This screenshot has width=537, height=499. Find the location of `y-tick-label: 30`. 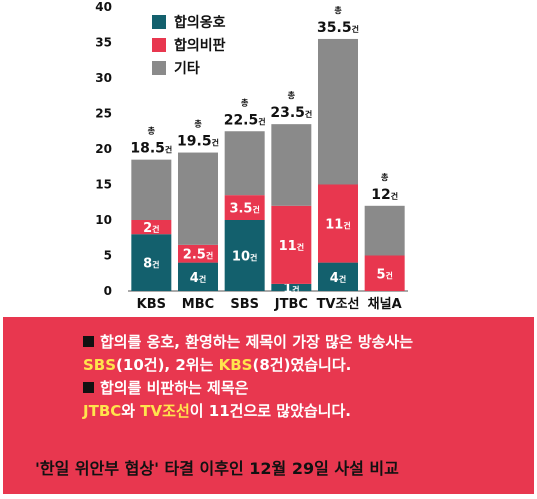

y-tick-label: 30 is located at coordinates (103, 78).